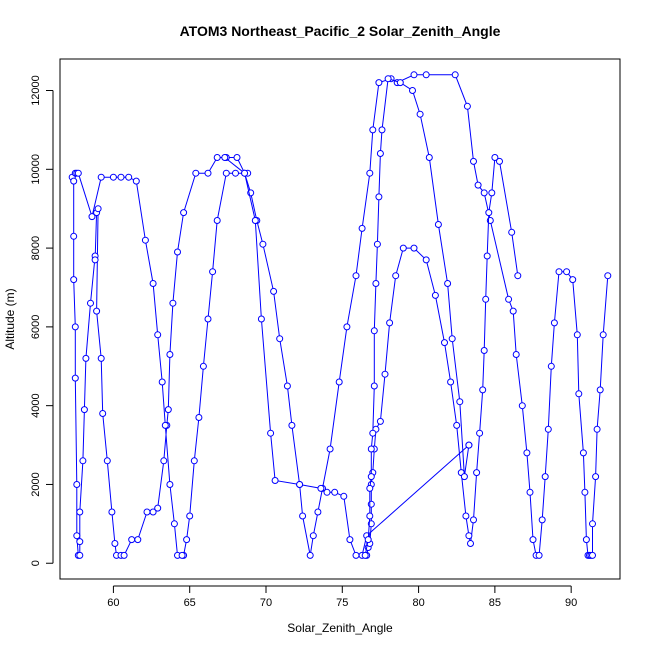  I want to click on y-tick-label: 2000, so click(36, 484).